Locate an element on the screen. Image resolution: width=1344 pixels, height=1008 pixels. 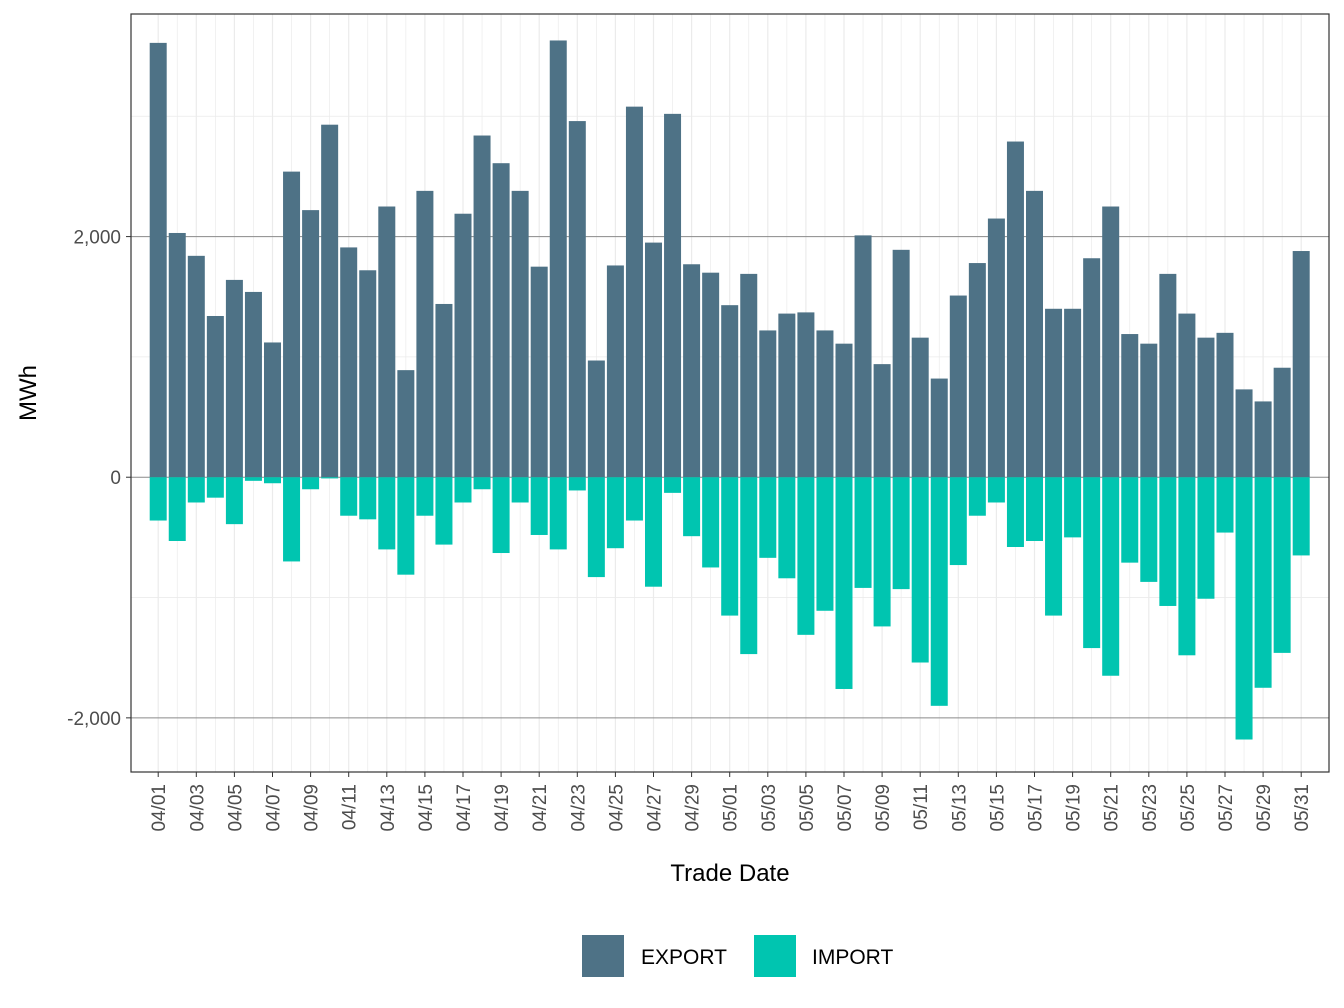
y-tick-label: 2,000 is located at coordinates (97, 238).